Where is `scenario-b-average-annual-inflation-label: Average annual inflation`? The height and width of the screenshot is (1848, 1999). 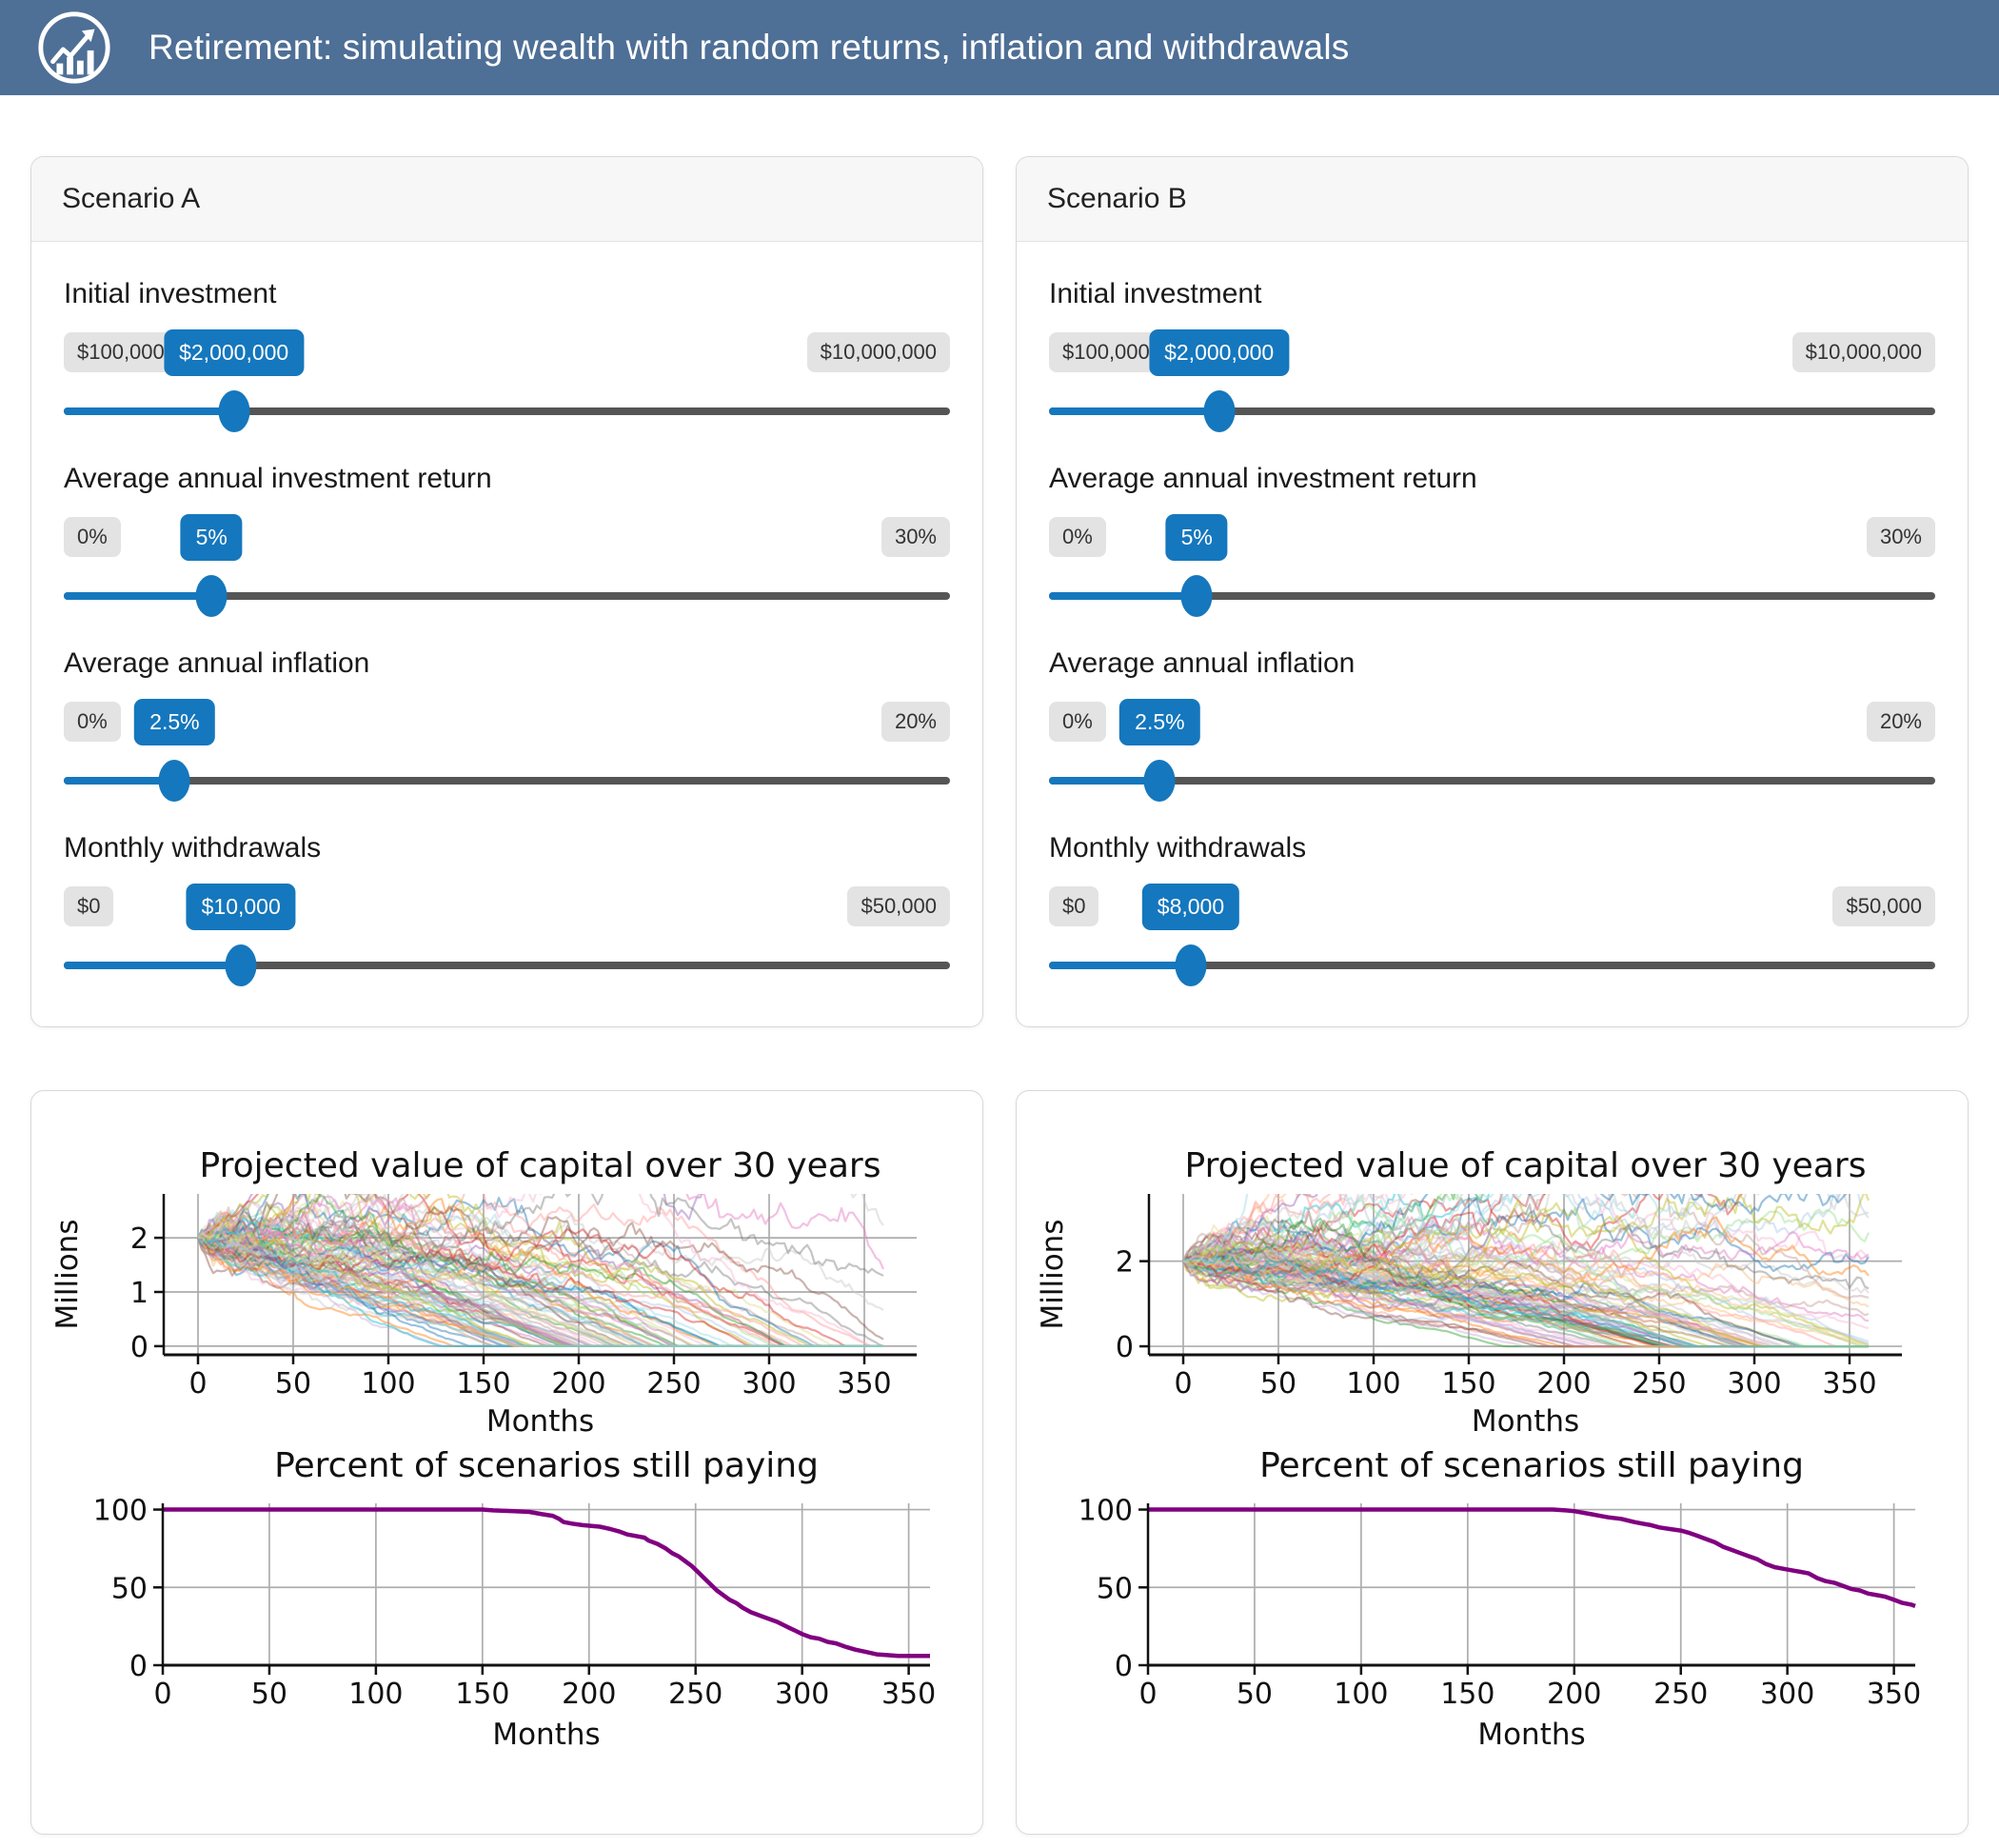
scenario-b-average-annual-inflation-label: Average annual inflation is located at coordinates (1202, 663).